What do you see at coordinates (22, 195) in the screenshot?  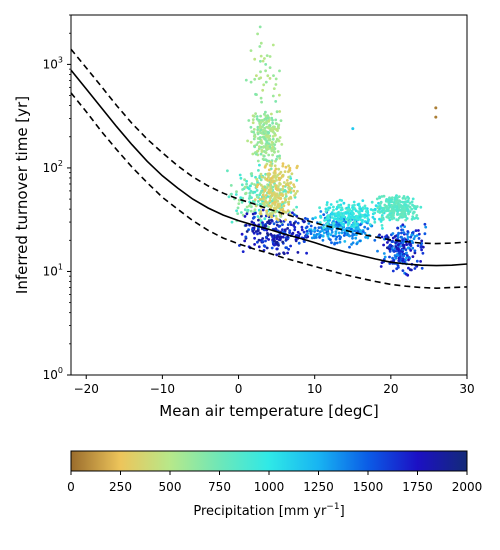 I see `y-axis-label: Inferred turnover time [yr]` at bounding box center [22, 195].